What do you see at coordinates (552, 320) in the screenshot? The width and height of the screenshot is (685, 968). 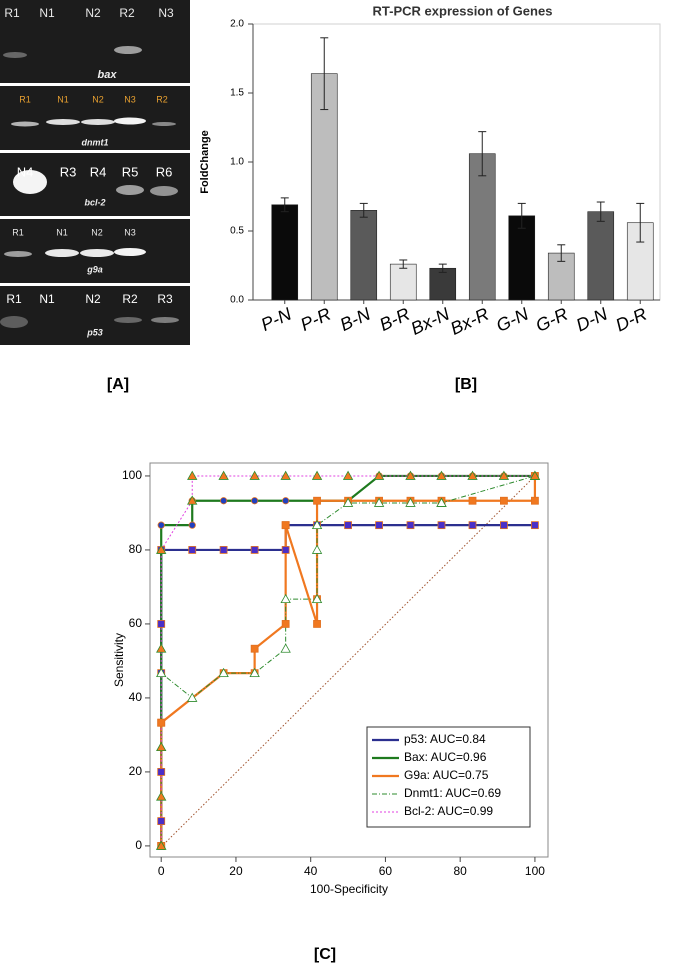 I see `x-tick-label: G-R` at bounding box center [552, 320].